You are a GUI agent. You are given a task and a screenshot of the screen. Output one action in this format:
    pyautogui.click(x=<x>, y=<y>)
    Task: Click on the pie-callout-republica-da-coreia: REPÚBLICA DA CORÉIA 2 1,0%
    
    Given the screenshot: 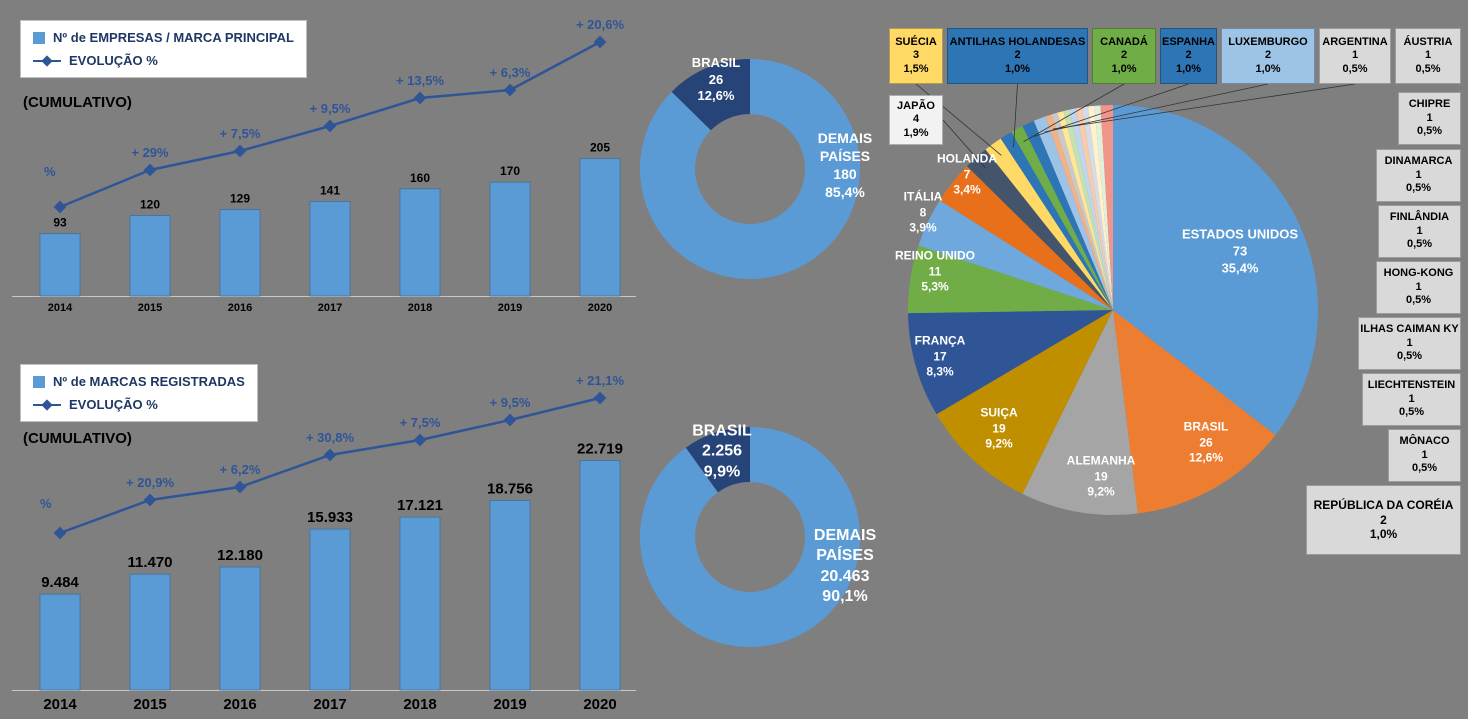 What is the action you would take?
    pyautogui.click(x=1383, y=520)
    